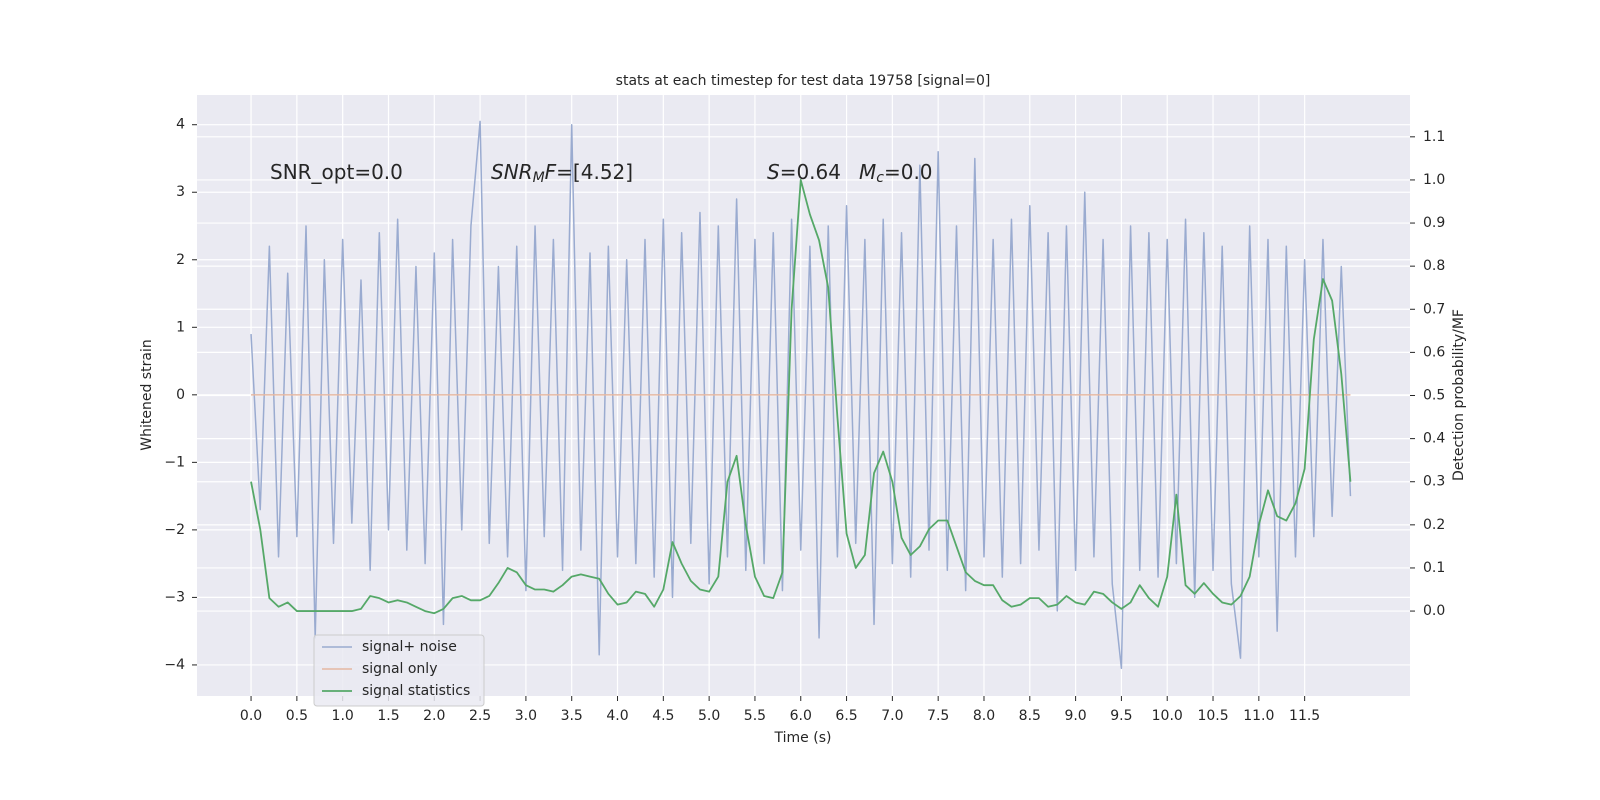 The image size is (1600, 800). I want to click on y2-tick-label: 0.7, so click(1434, 309).